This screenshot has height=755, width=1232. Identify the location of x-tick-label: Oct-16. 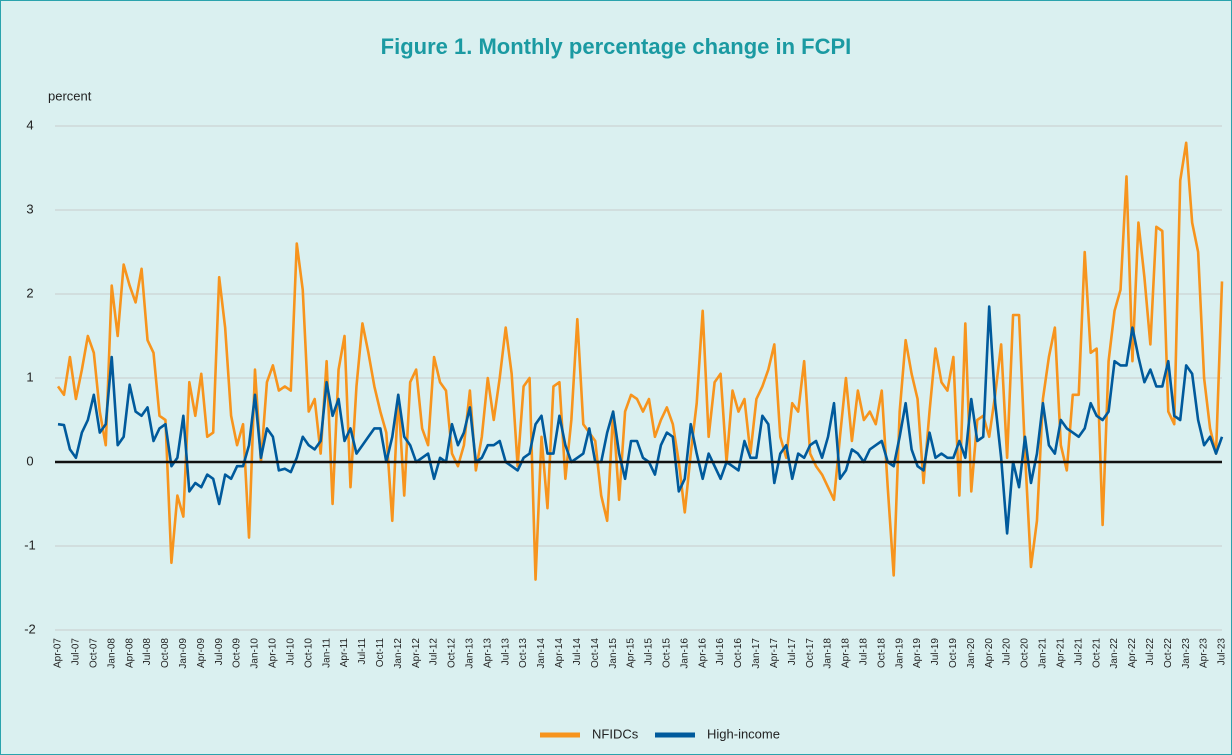
(738, 653).